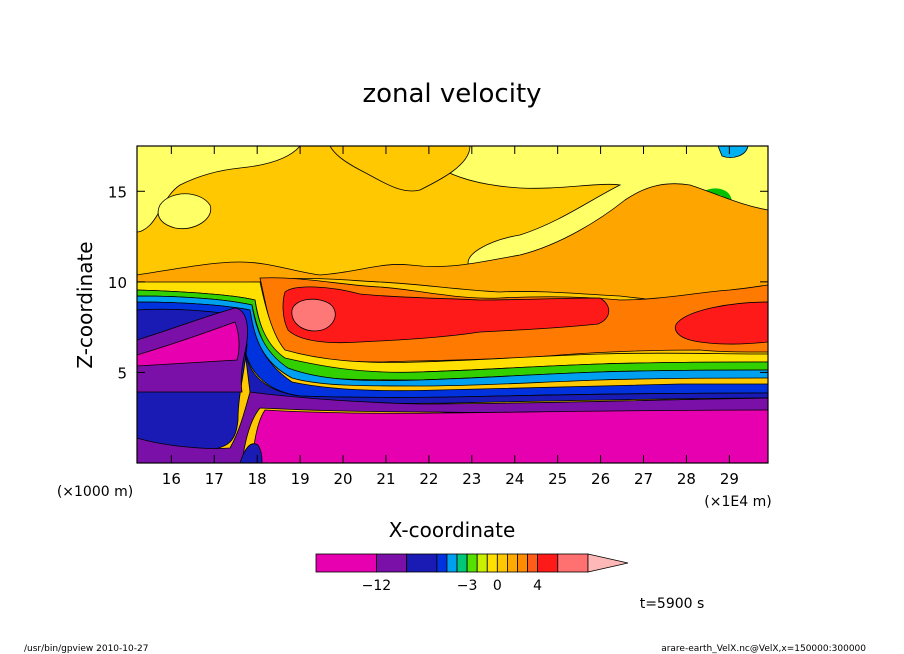 This screenshot has width=904, height=654. What do you see at coordinates (452, 530) in the screenshot?
I see `x-axis-label: X-coordinate` at bounding box center [452, 530].